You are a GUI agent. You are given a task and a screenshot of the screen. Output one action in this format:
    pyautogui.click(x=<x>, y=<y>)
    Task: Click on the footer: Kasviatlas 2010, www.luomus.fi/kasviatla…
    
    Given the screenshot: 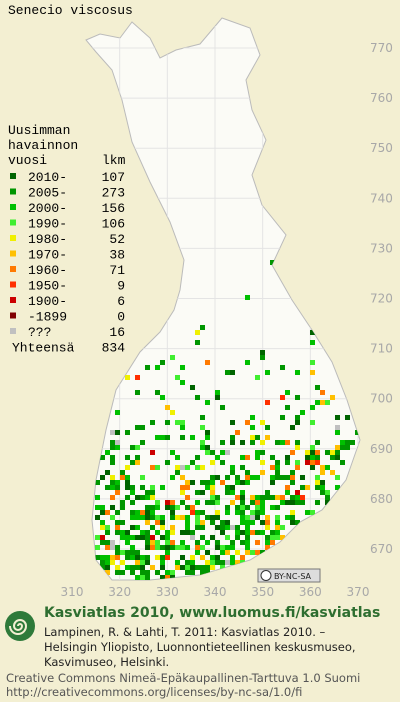 What is the action you would take?
    pyautogui.click(x=192, y=652)
    